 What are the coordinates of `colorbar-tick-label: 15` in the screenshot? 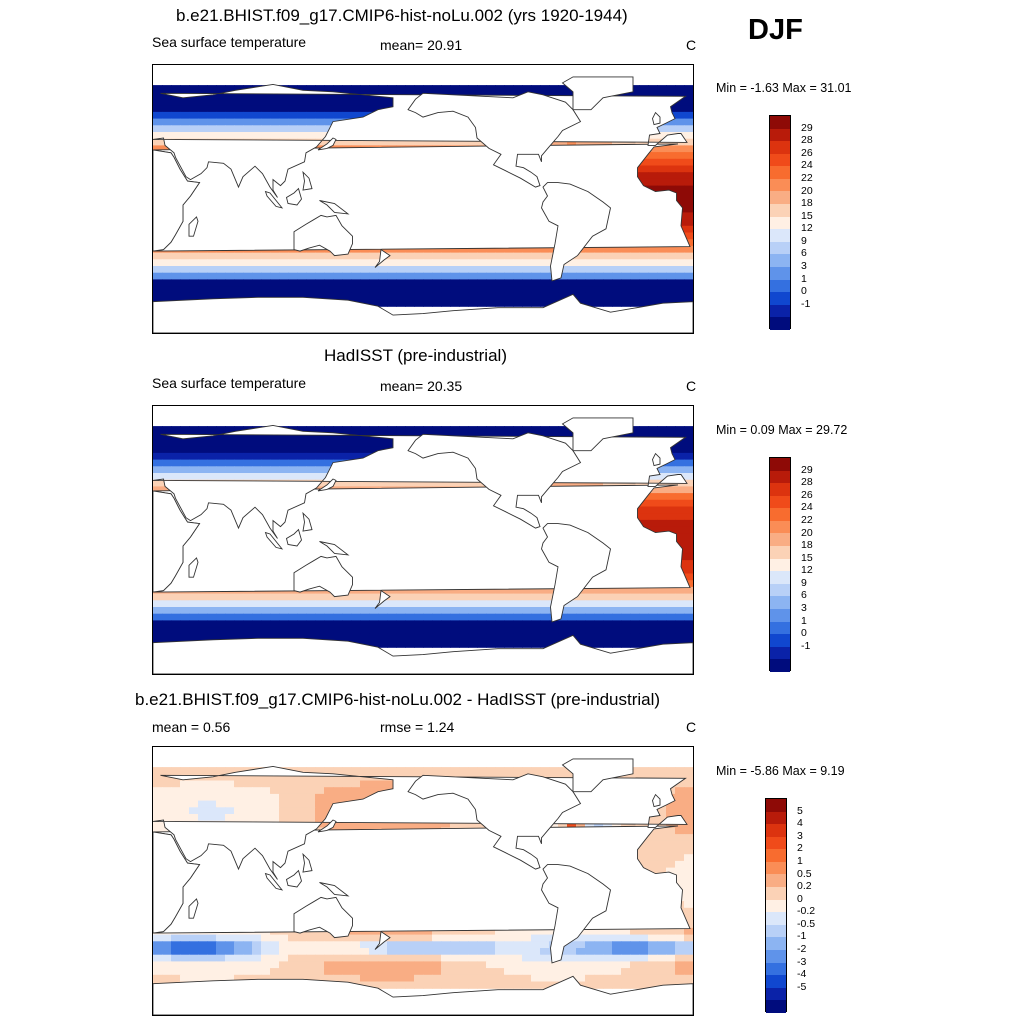 It's located at (807, 557).